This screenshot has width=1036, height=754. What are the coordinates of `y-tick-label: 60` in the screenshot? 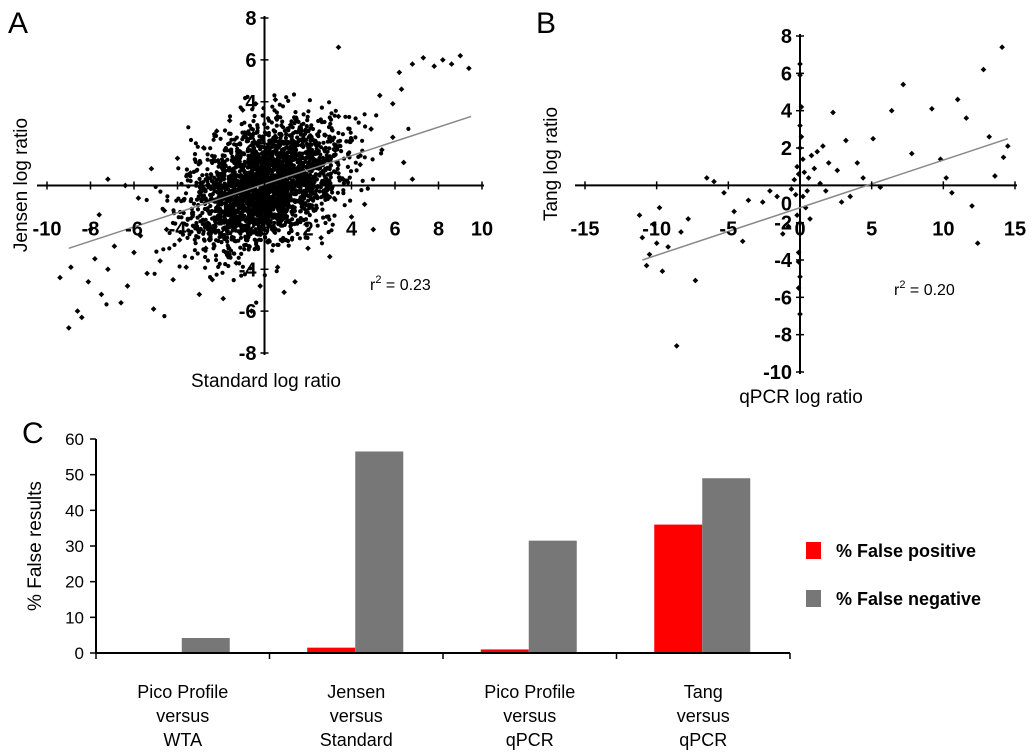 It's located at (74, 439).